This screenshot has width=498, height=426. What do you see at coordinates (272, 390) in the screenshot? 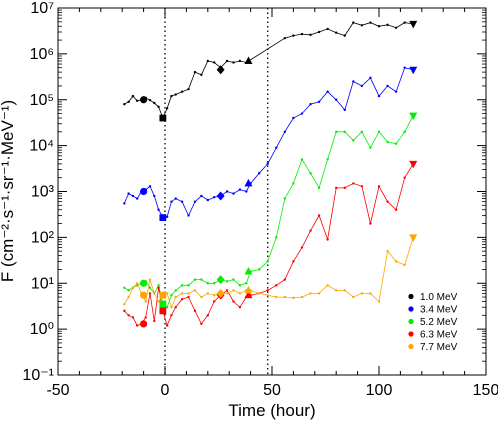
I see `x-tick-label: 50` at bounding box center [272, 390].